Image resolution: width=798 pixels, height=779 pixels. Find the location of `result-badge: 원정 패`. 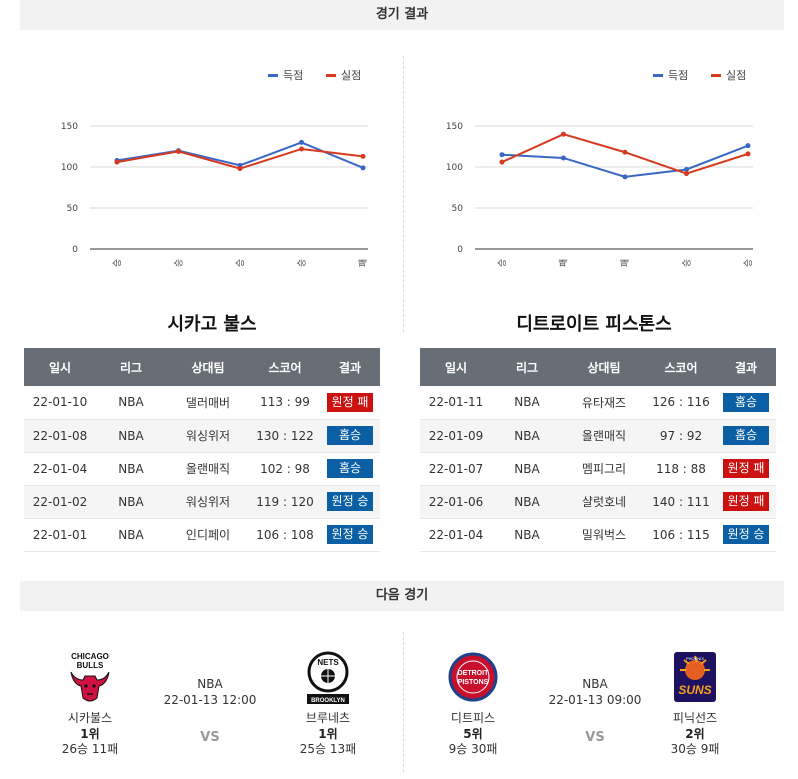

result-badge: 원정 패 is located at coordinates (746, 501).